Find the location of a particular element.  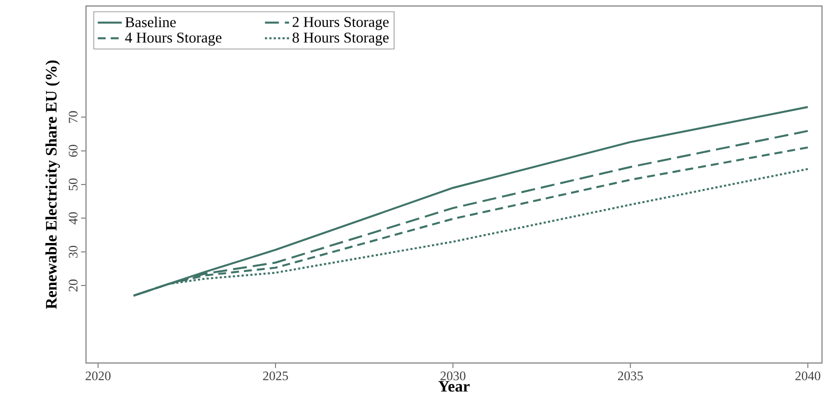

y-axis-title: Renewable Electricity Share EU (%) is located at coordinates (52, 184).